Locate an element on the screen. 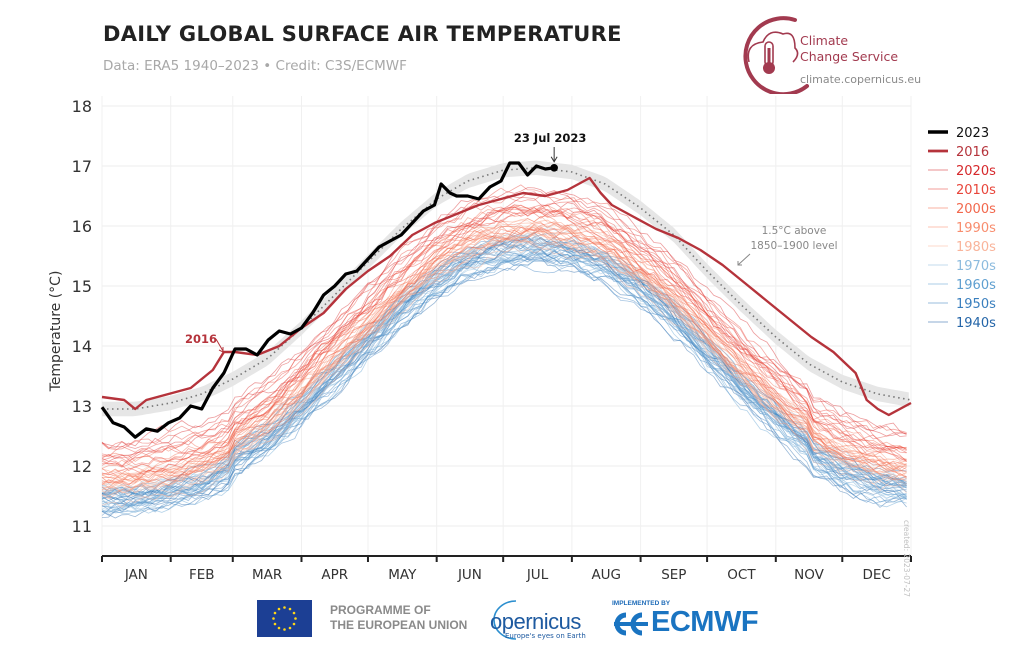 This screenshot has height=663, width=1024. y-tick-label: 17 is located at coordinates (82, 166).